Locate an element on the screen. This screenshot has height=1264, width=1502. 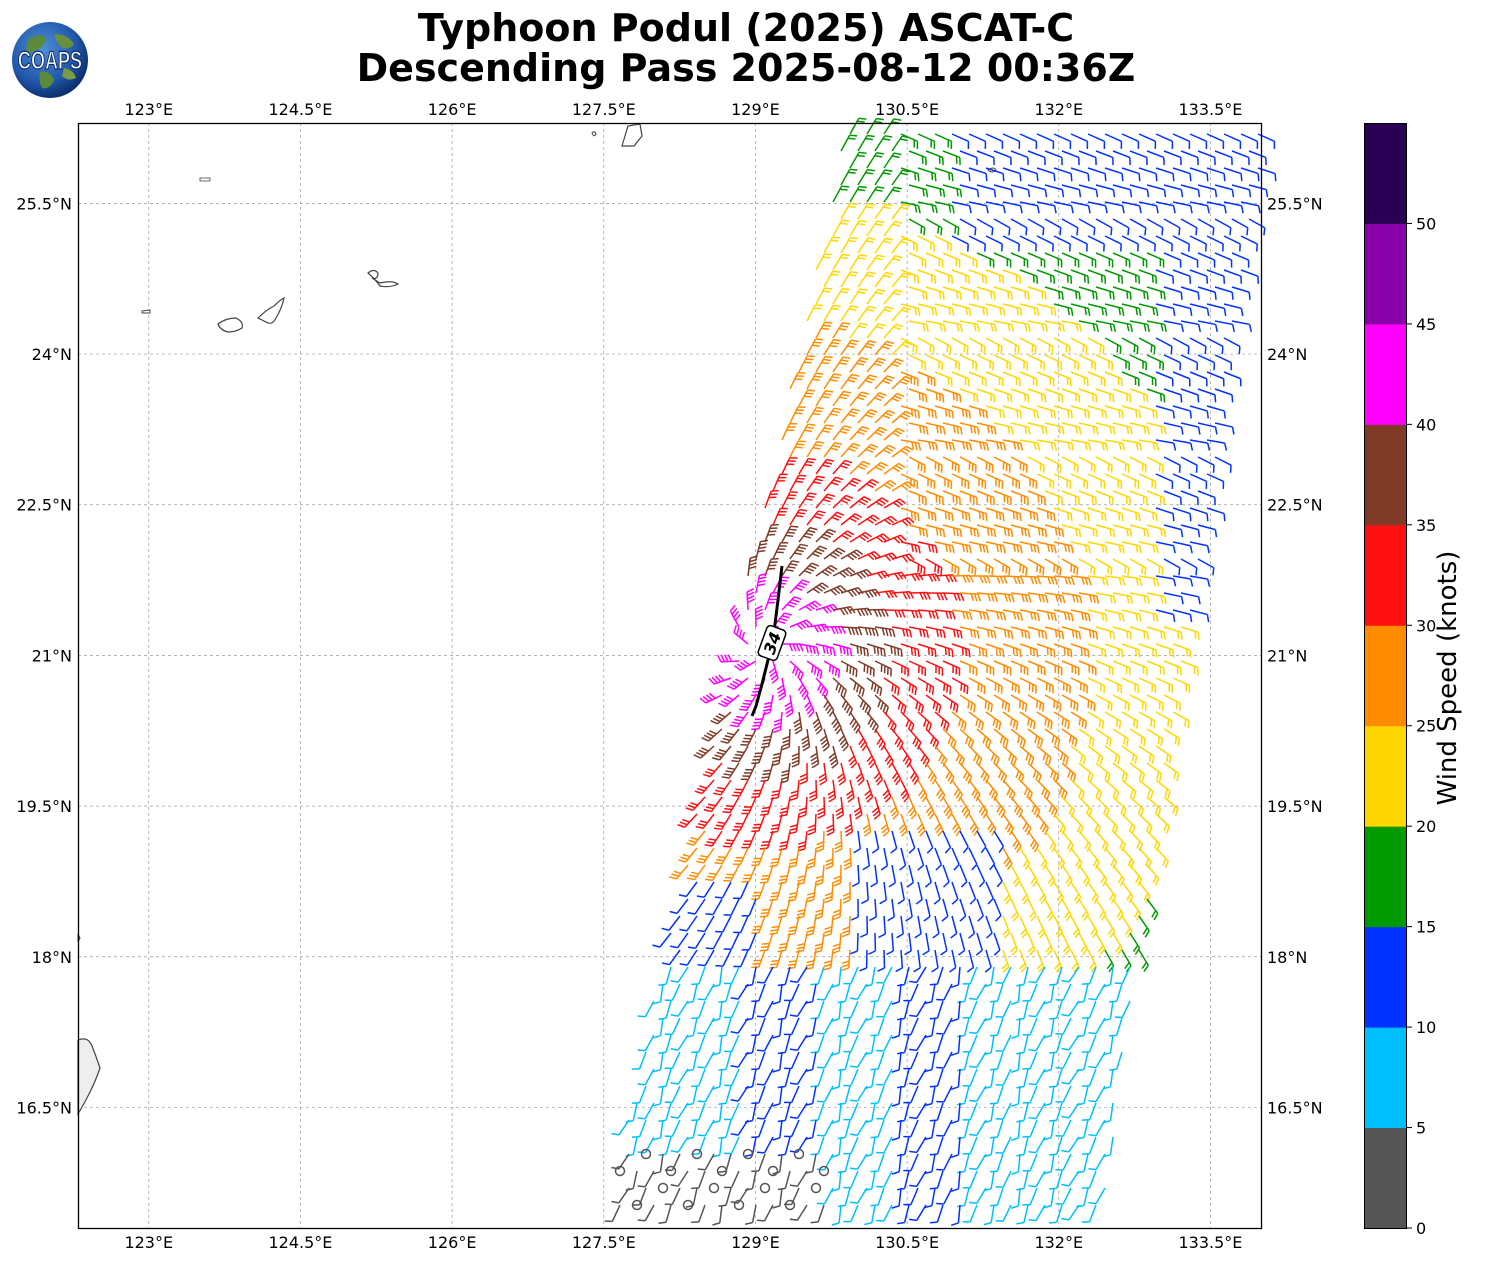
lat-tick-label-right: 24°N is located at coordinates (1287, 354).